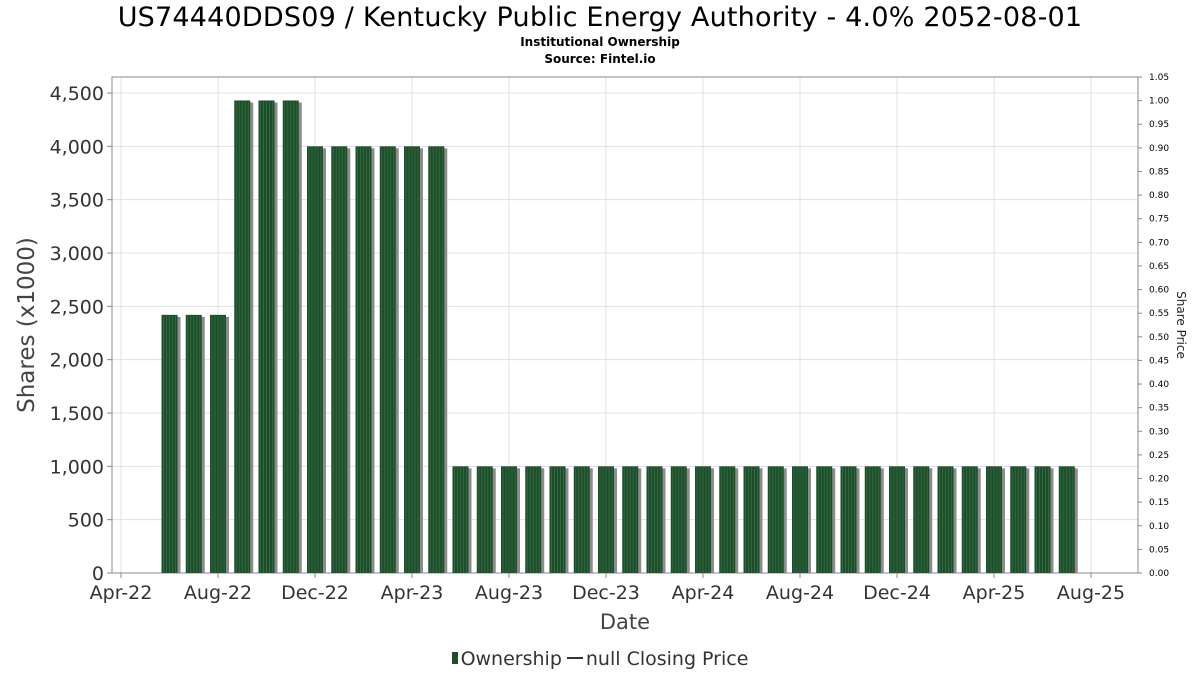 This screenshot has height=675, width=1200. Describe the element at coordinates (77, 201) in the screenshot. I see `y-tick-label: 3,500` at that location.